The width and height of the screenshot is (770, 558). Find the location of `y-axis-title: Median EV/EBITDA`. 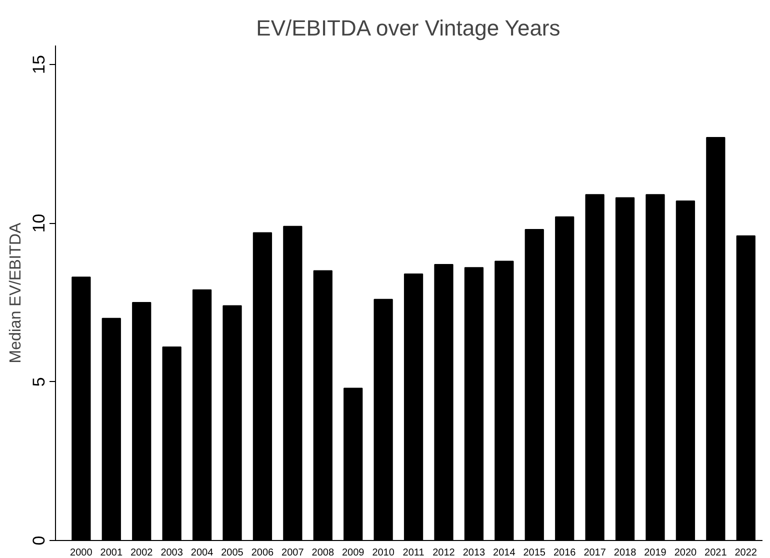

y-axis-title: Median EV/EBITDA is located at coordinates (16, 293).